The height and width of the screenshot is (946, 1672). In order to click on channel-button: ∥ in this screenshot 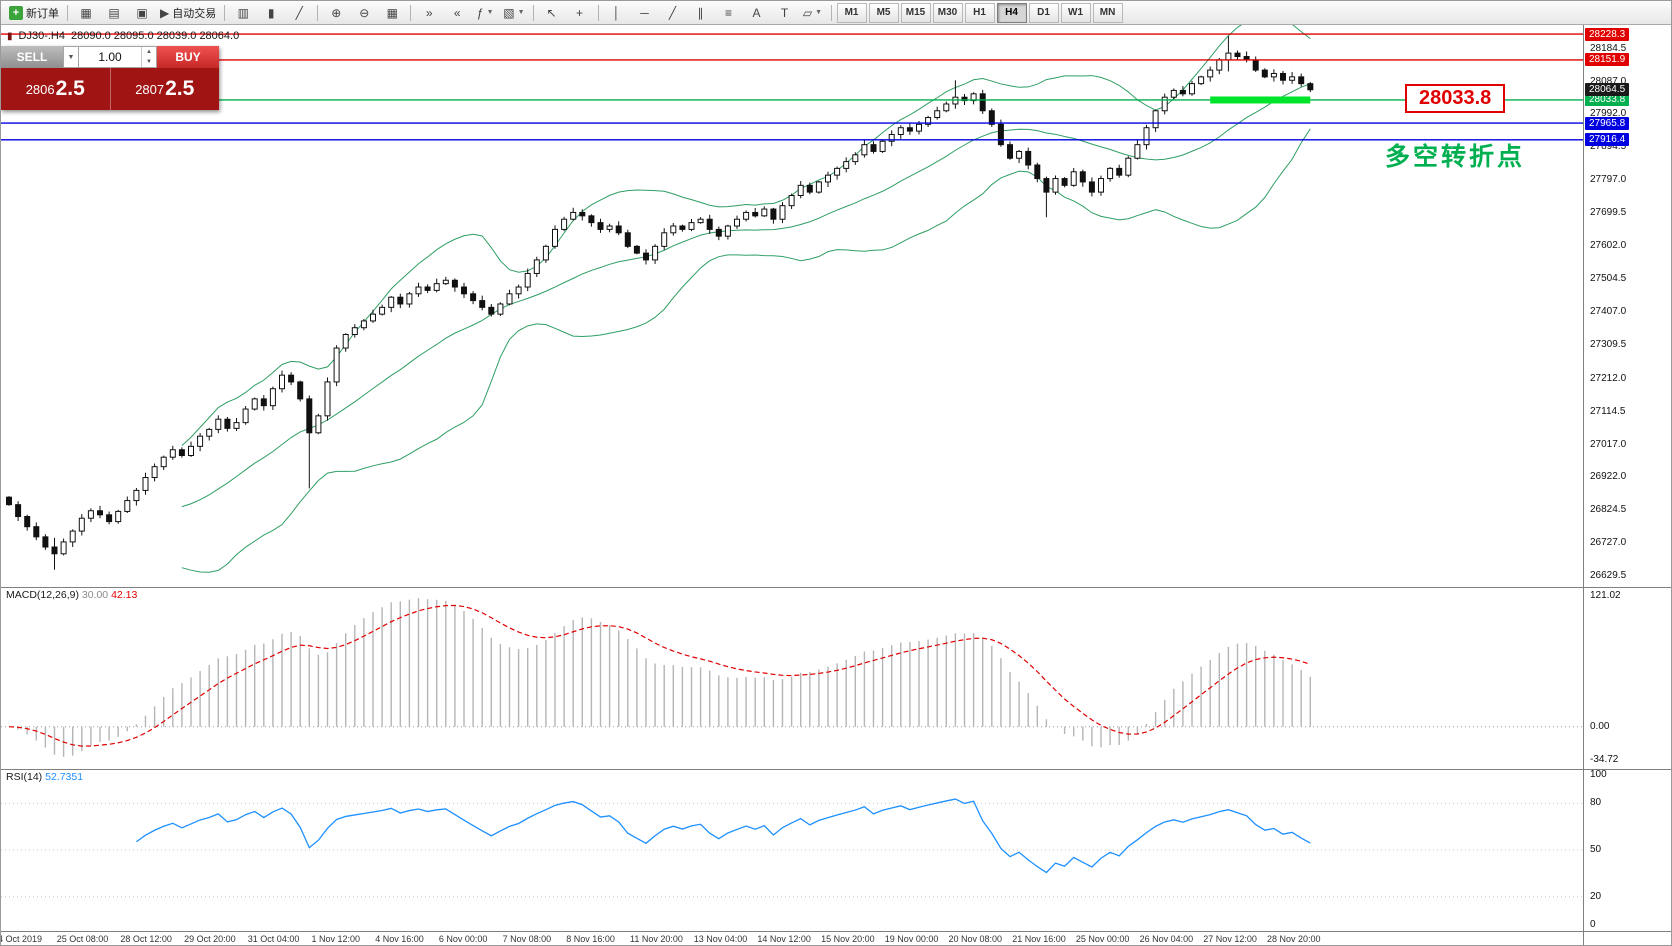, I will do `click(701, 13)`.